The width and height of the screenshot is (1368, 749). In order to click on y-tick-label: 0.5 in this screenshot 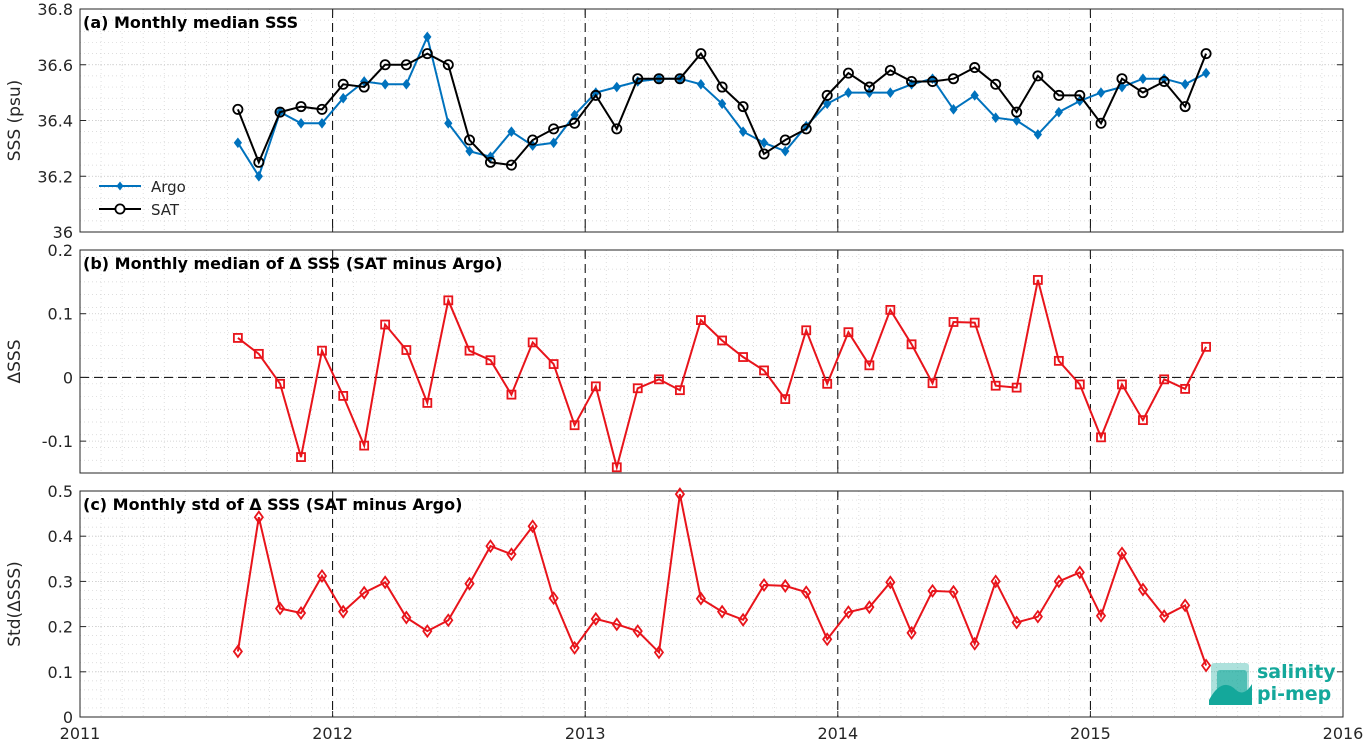, I will do `click(60, 491)`.